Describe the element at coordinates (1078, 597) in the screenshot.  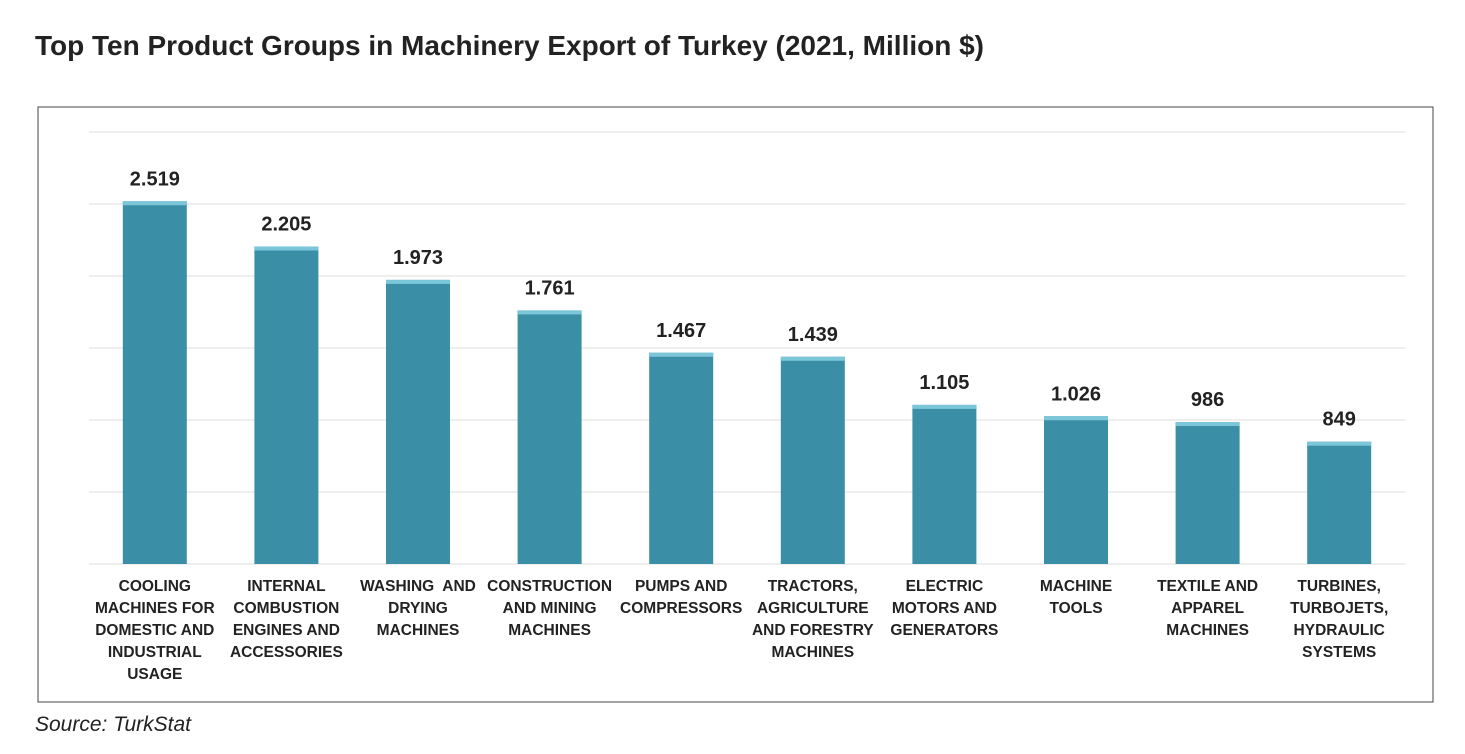
I see `x-tick-label: MACHINE TOOLS` at that location.